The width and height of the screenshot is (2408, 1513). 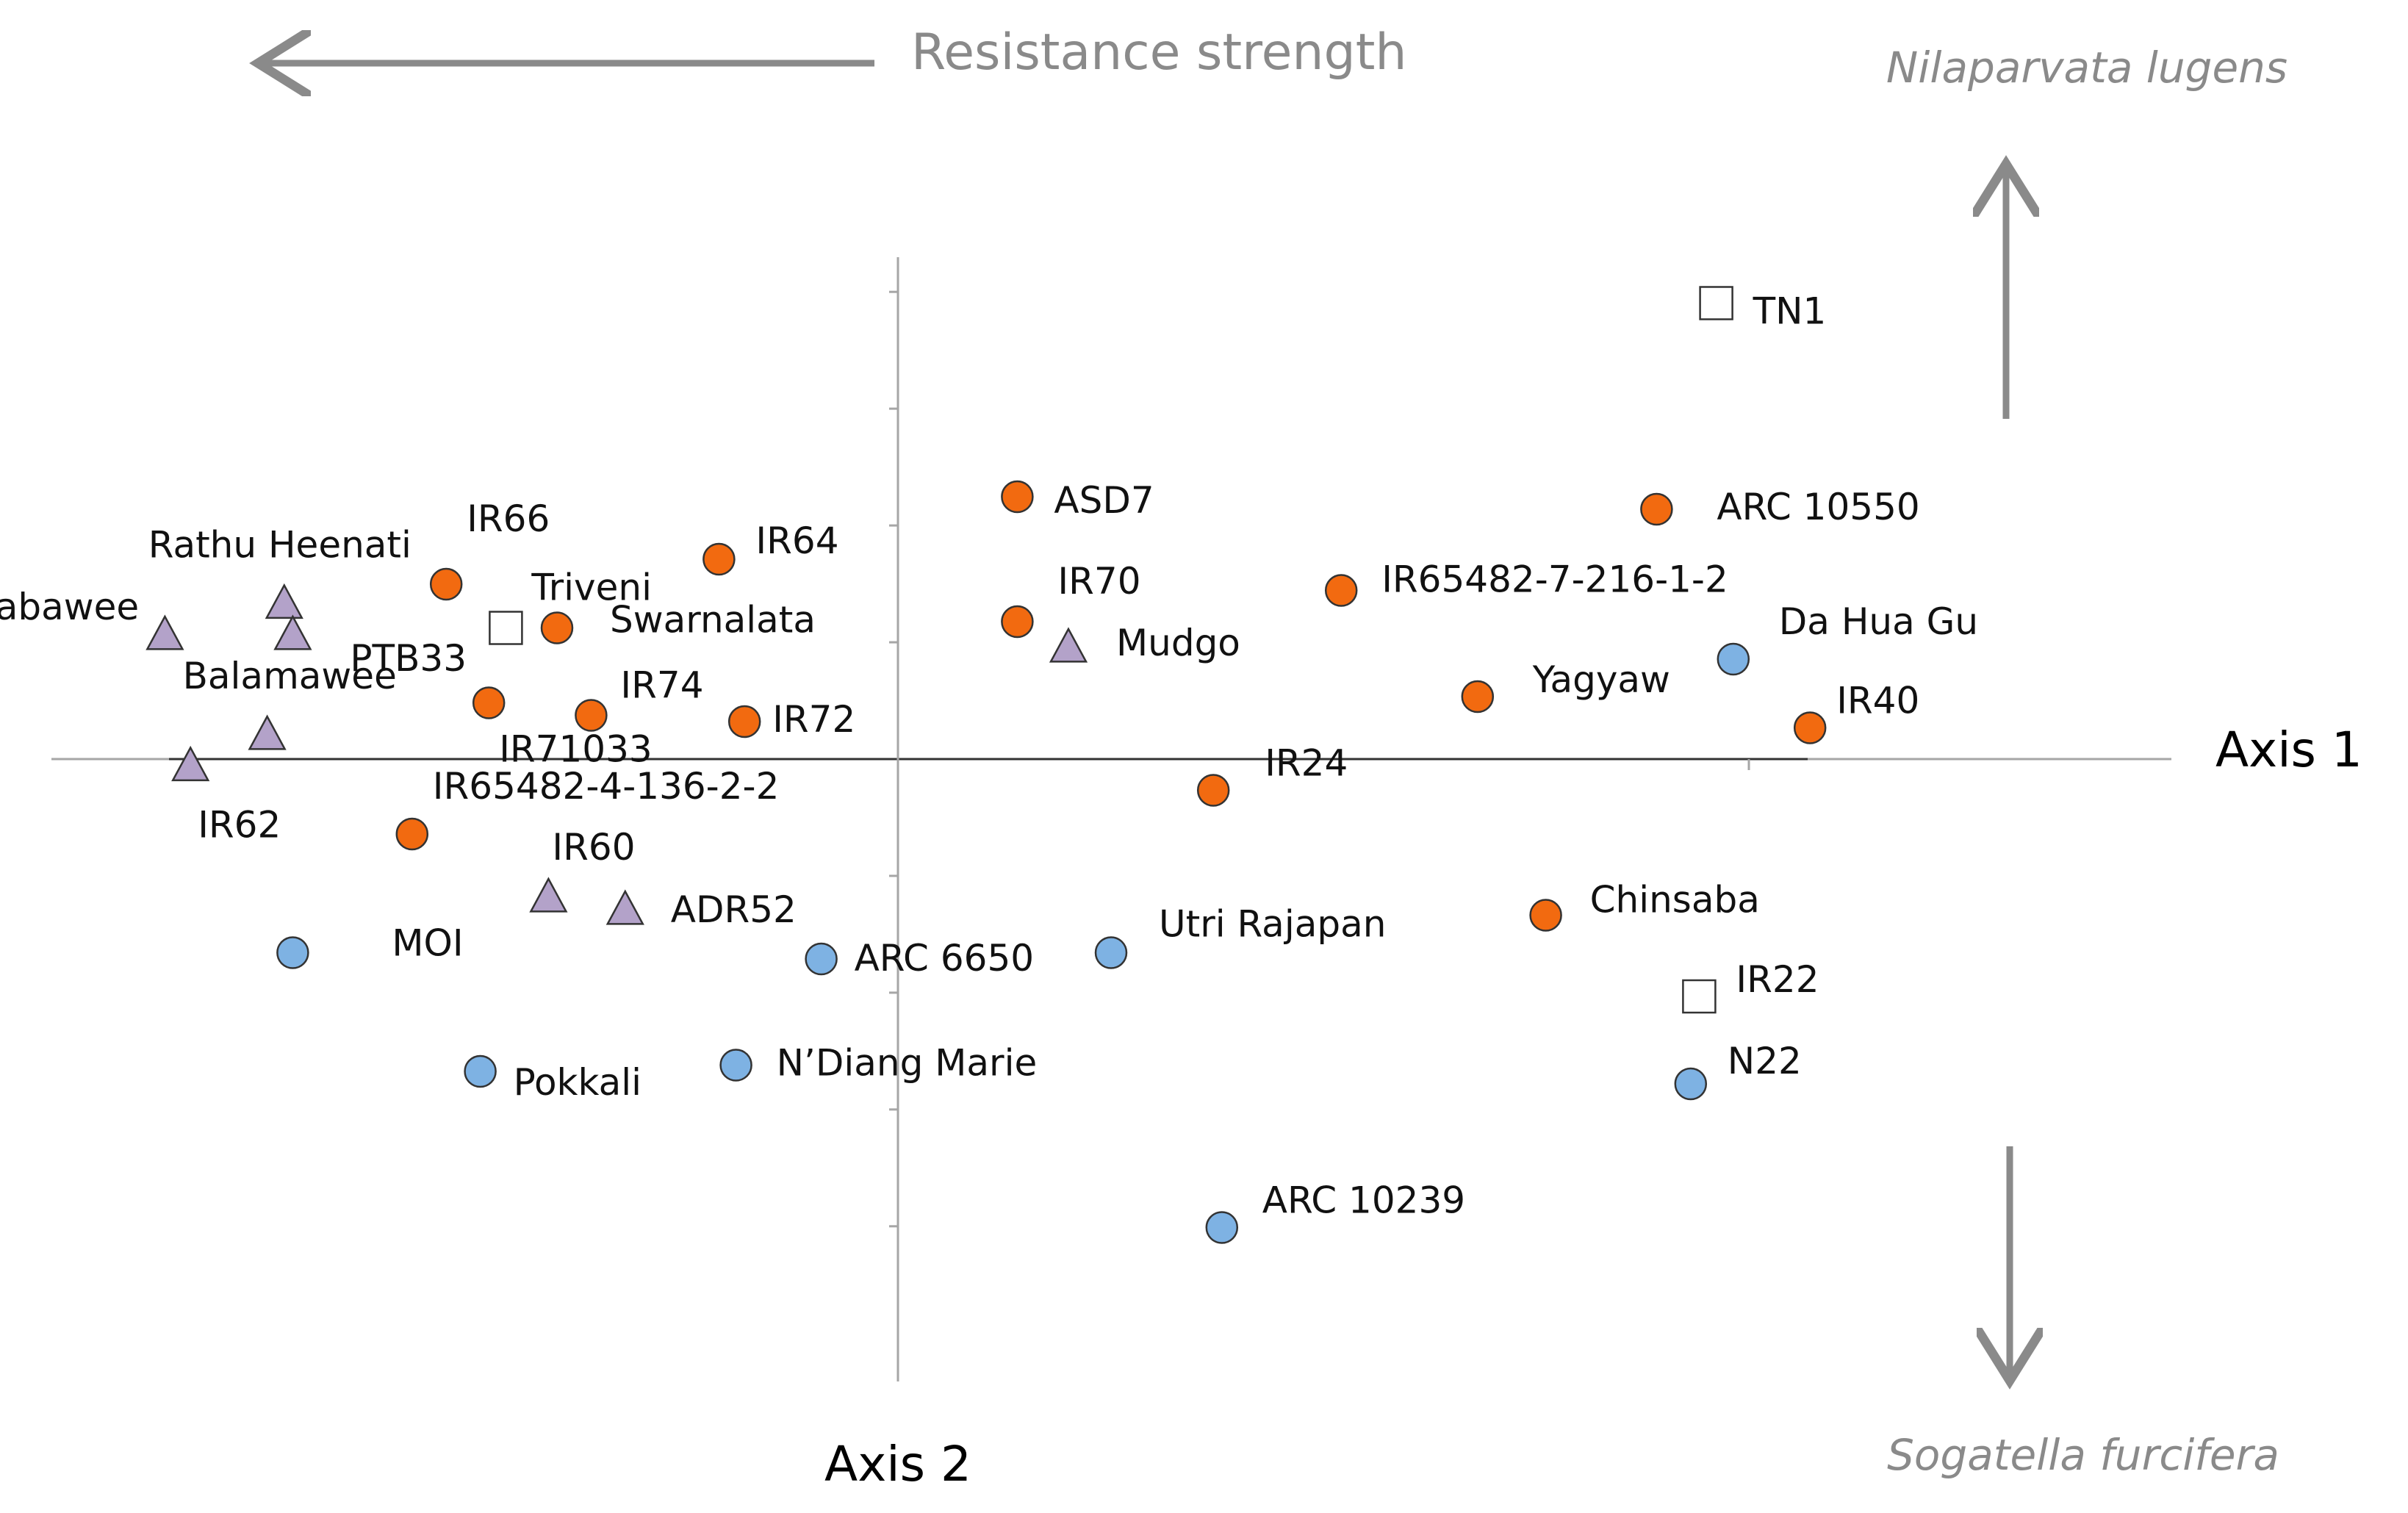 What do you see at coordinates (69, 607) in the screenshot?
I see `point-label-babawee: Babawee` at bounding box center [69, 607].